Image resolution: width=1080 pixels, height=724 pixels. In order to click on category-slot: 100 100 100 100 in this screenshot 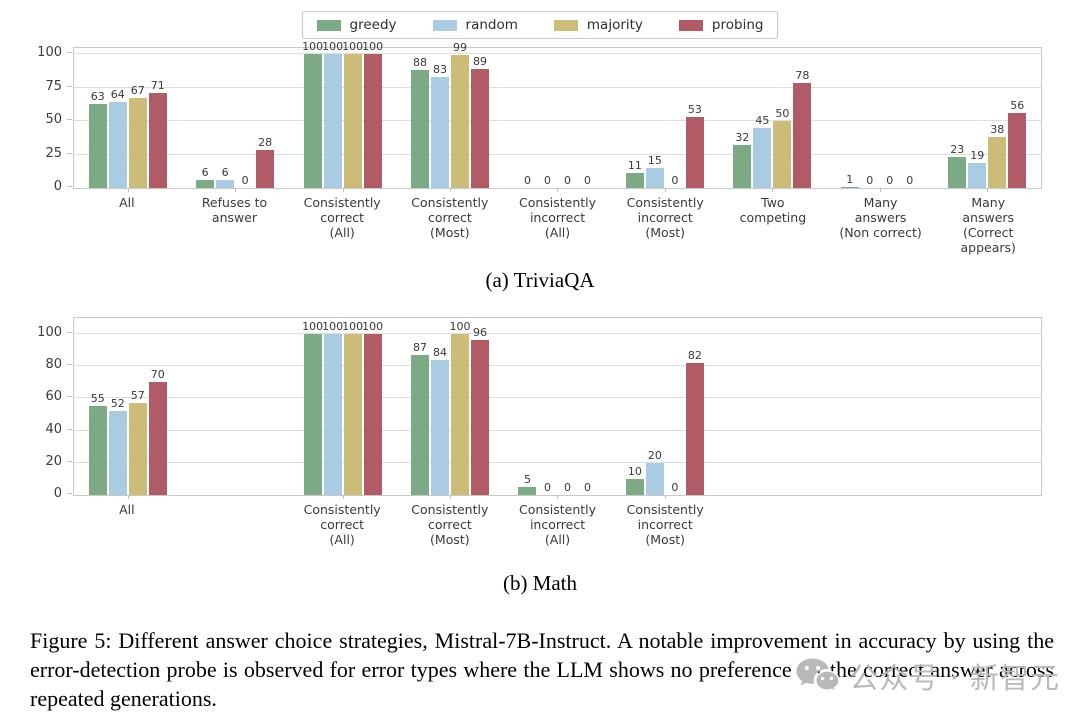, I will do `click(342, 408)`.